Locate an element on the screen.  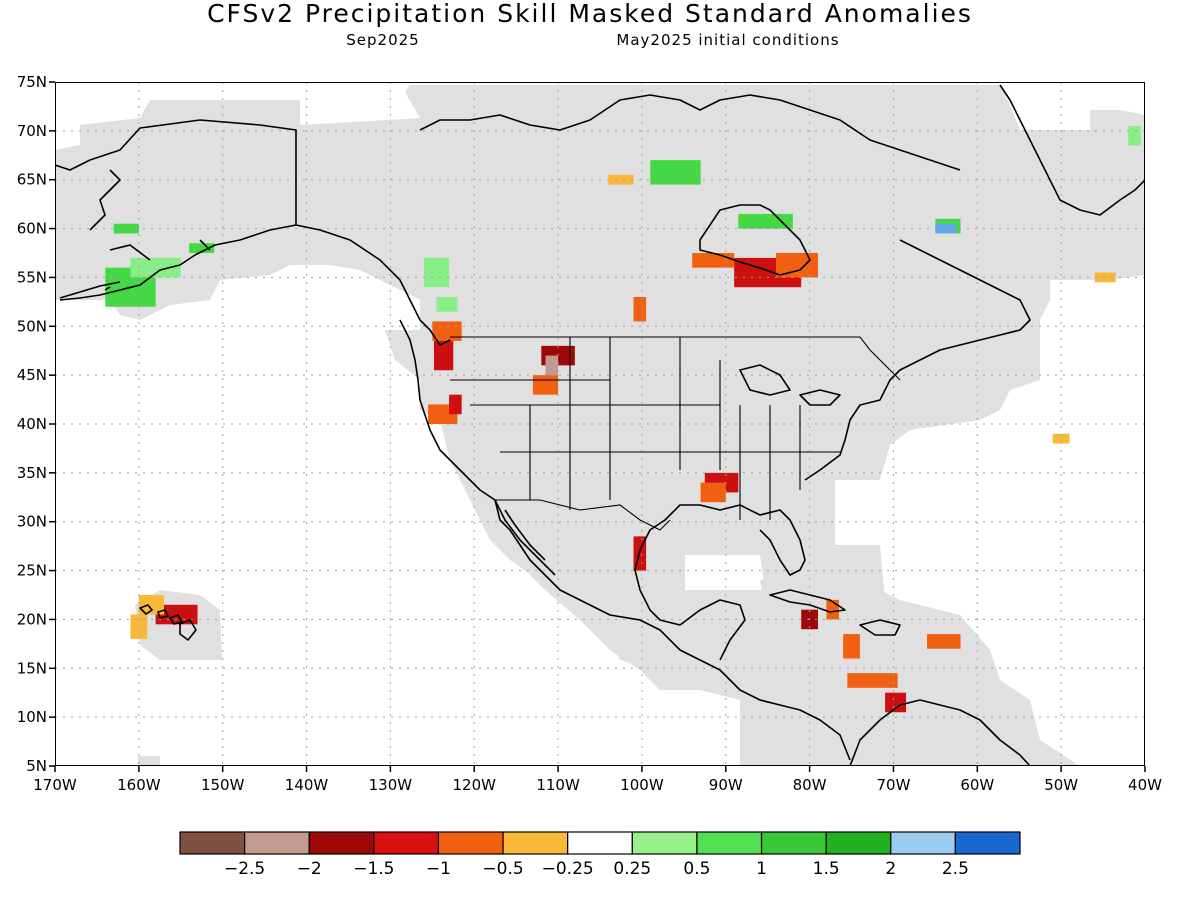
colorbar-label-7: 0.5 is located at coordinates (696, 869).